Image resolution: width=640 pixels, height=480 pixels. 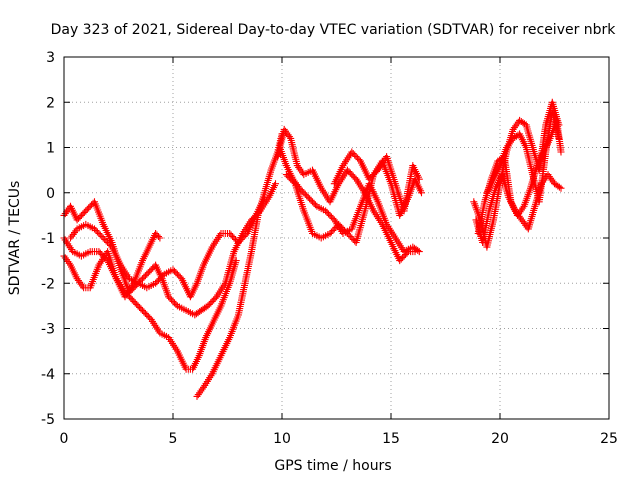 What do you see at coordinates (64, 439) in the screenshot?
I see `x-tick-label: 0` at bounding box center [64, 439].